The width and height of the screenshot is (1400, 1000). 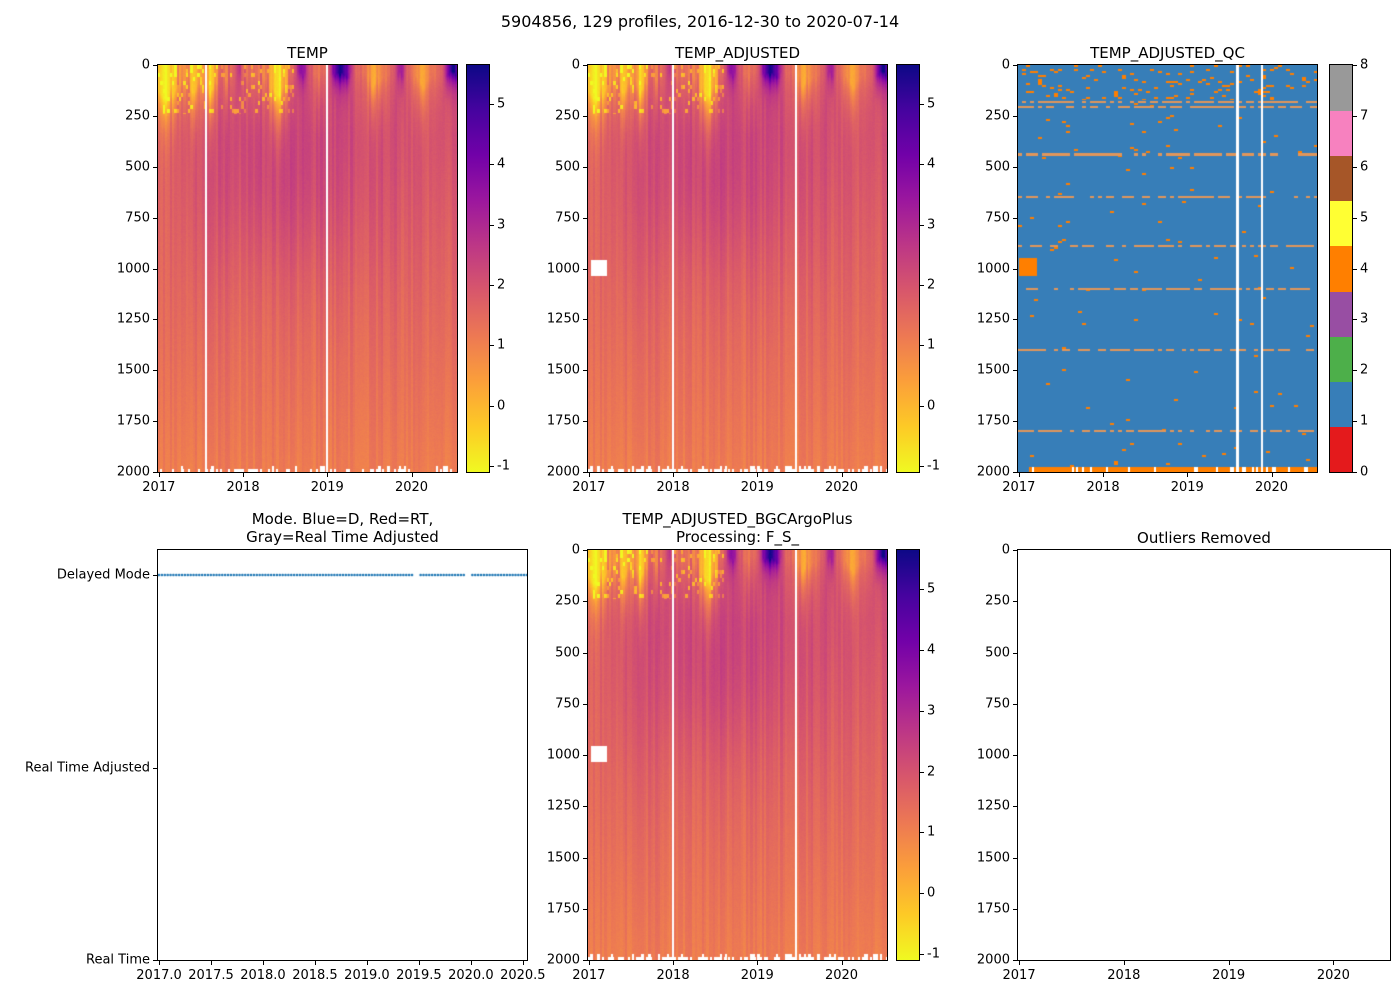 I want to click on subplot-title-temp-adjusted-qc: TEMP_ADJUSTED_QC, so click(x=1167, y=53).